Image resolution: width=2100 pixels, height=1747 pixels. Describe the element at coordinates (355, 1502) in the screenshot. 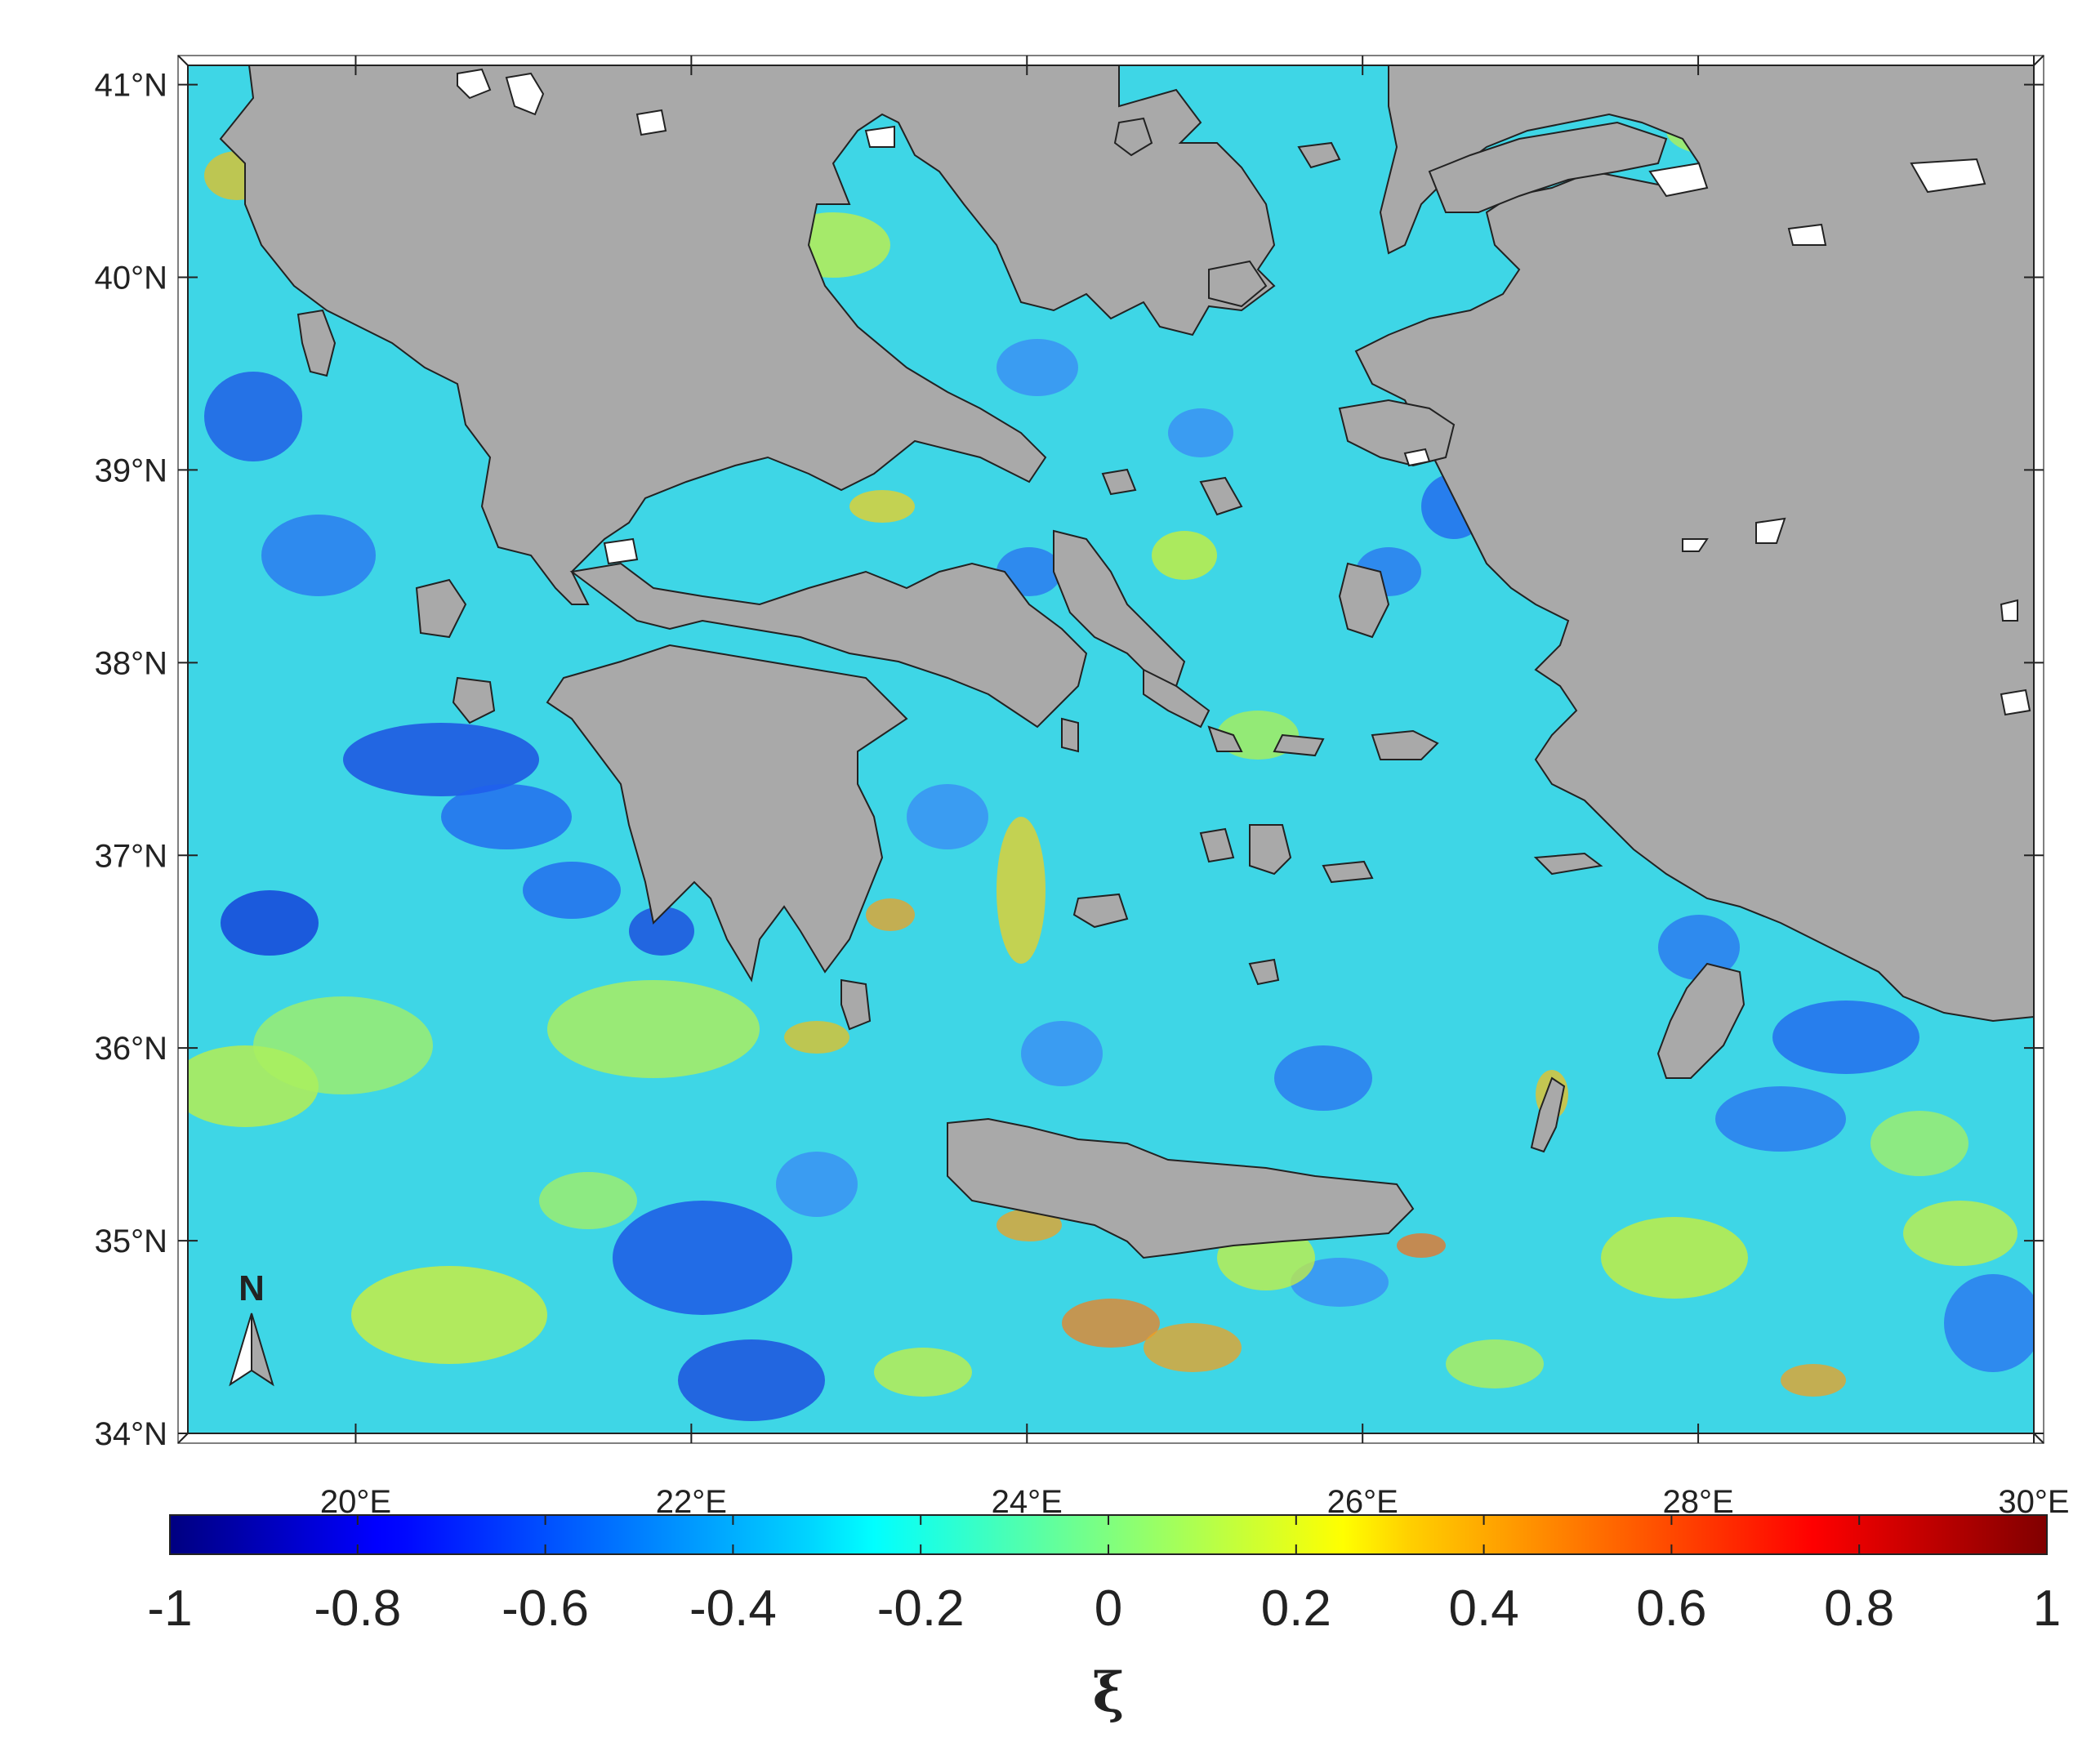

I see `lon-tick-label: 20°E` at that location.